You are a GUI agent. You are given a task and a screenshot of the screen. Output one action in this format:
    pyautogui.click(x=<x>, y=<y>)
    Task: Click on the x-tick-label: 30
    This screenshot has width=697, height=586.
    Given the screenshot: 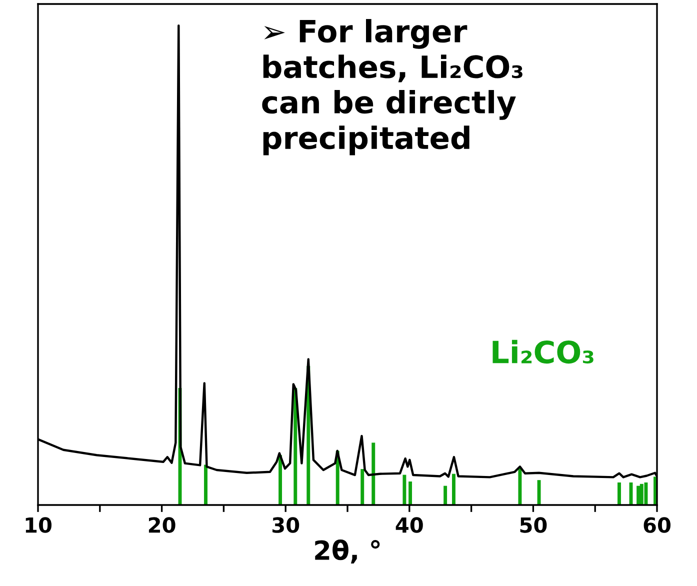 What is the action you would take?
    pyautogui.click(x=286, y=525)
    